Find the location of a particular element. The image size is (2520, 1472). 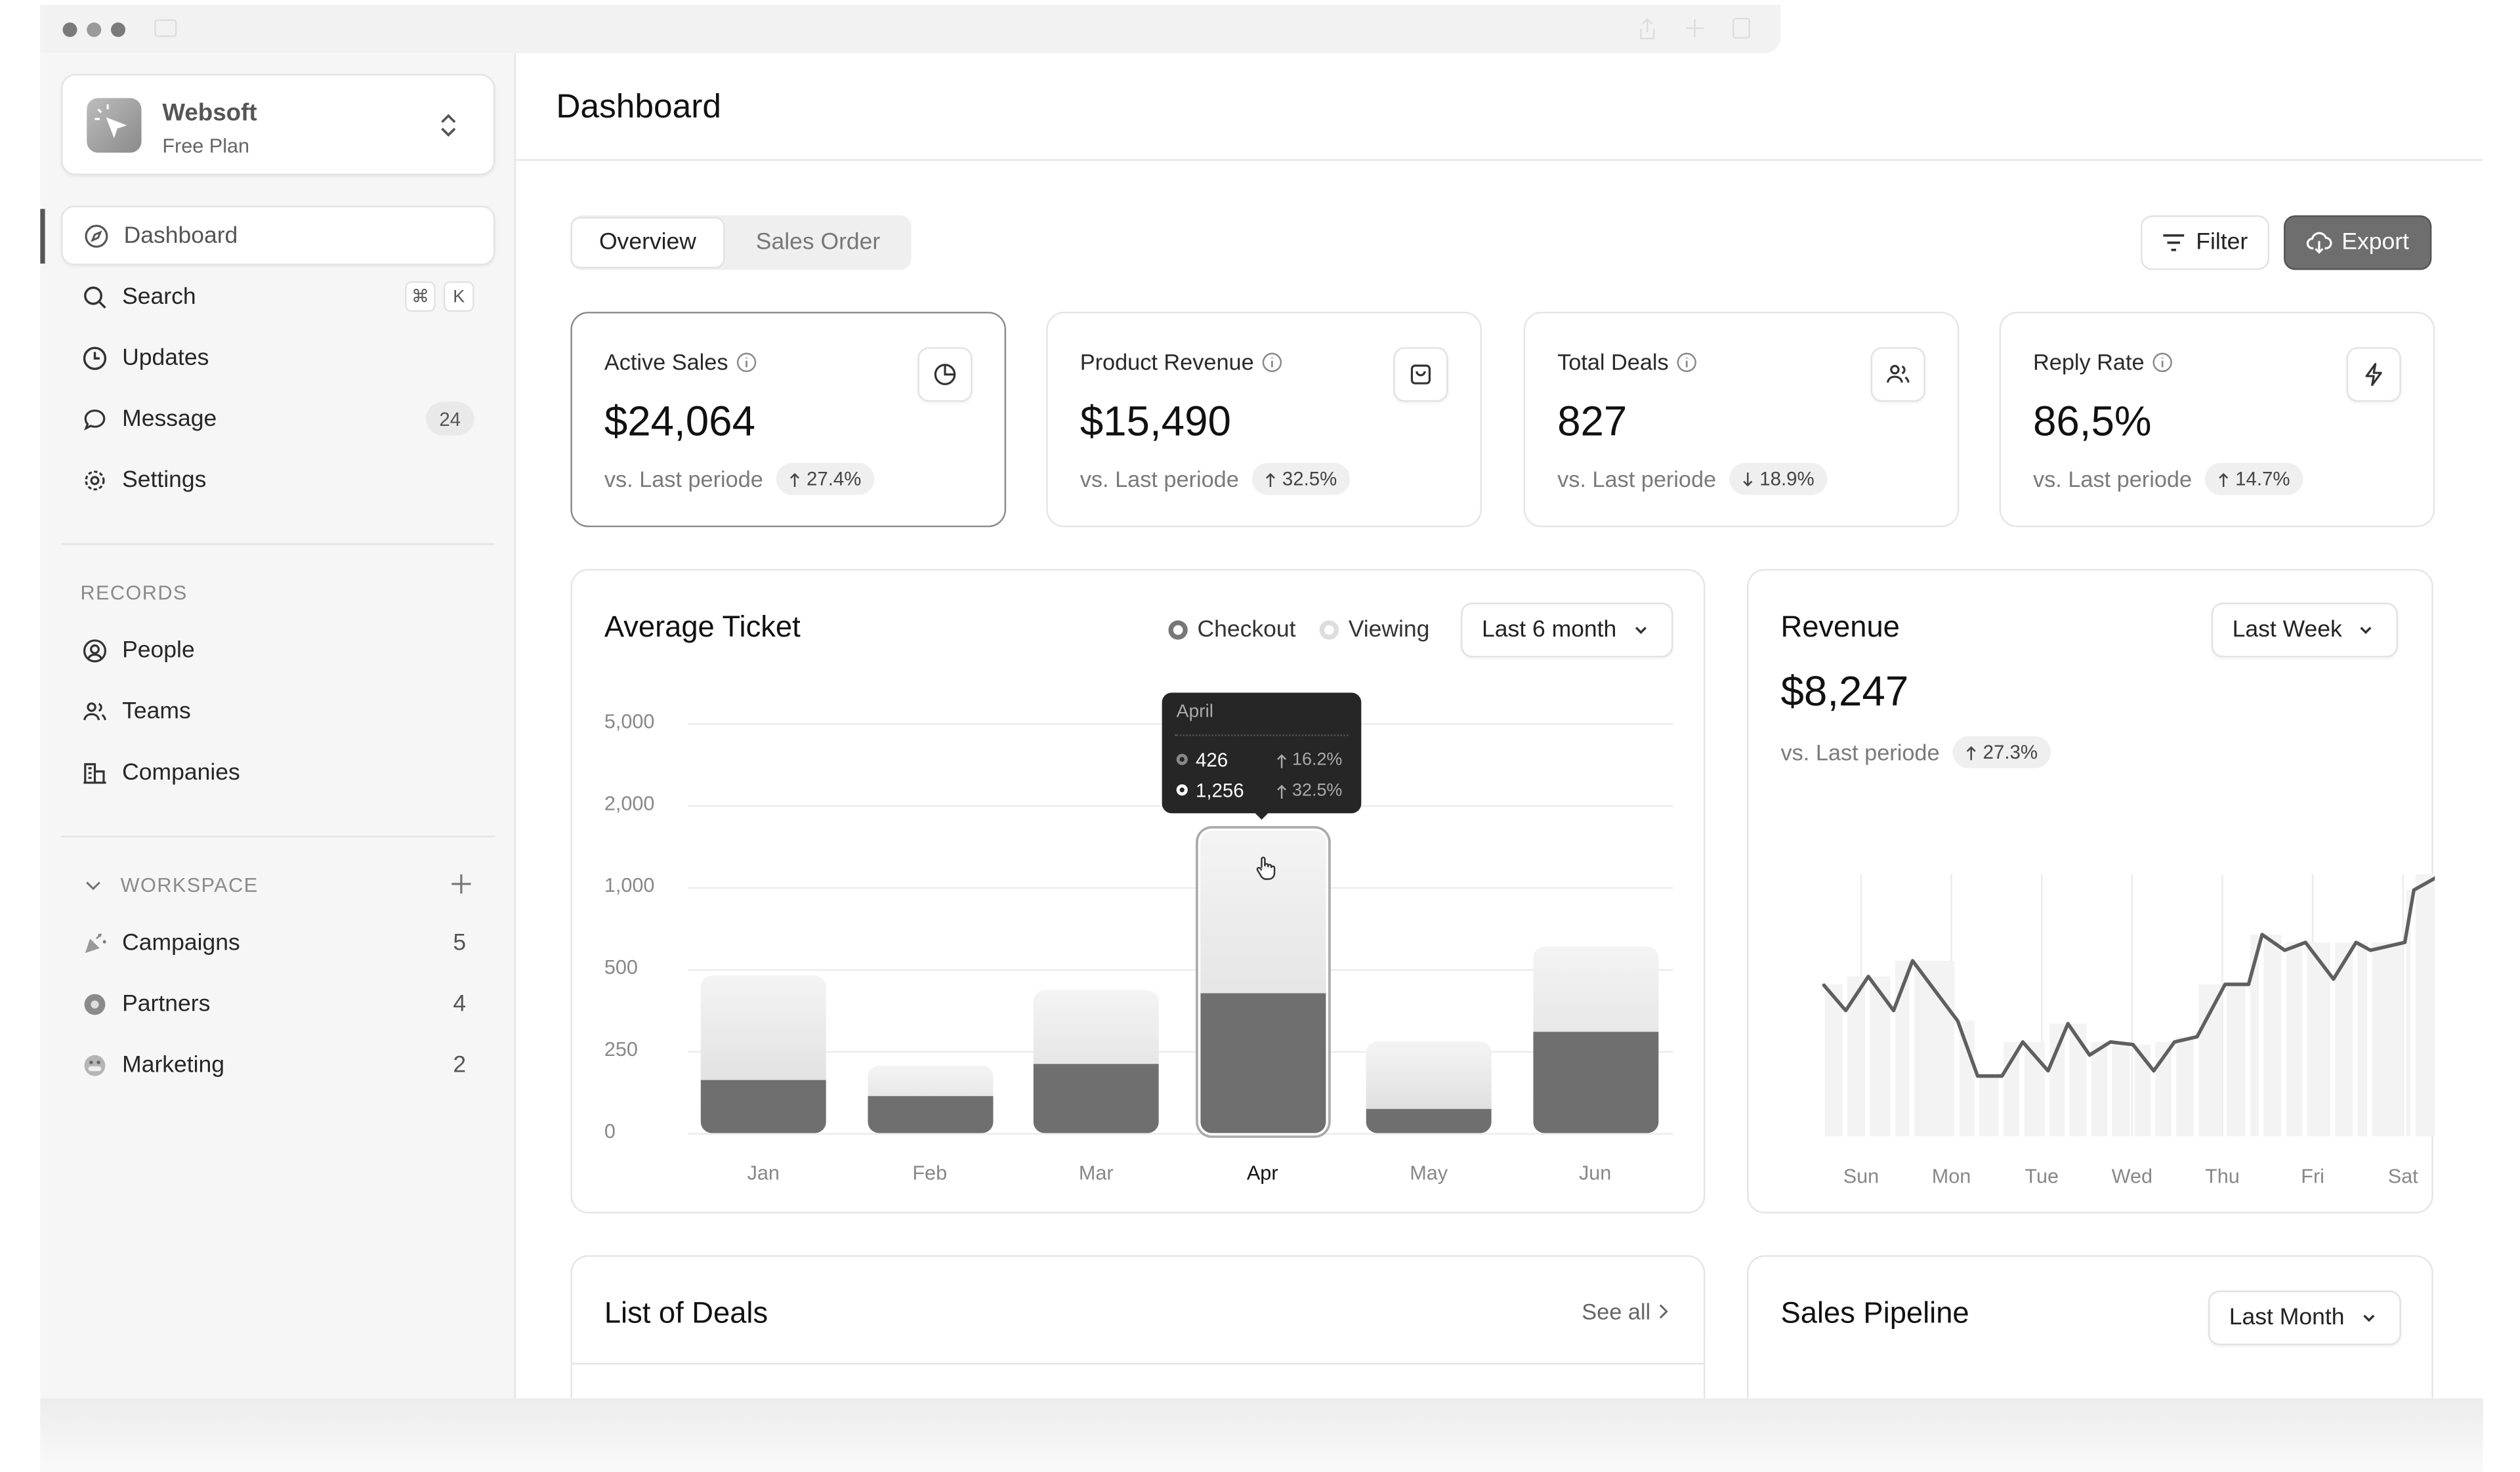

sidebar-item-message: Message 24 is located at coordinates (278, 419).